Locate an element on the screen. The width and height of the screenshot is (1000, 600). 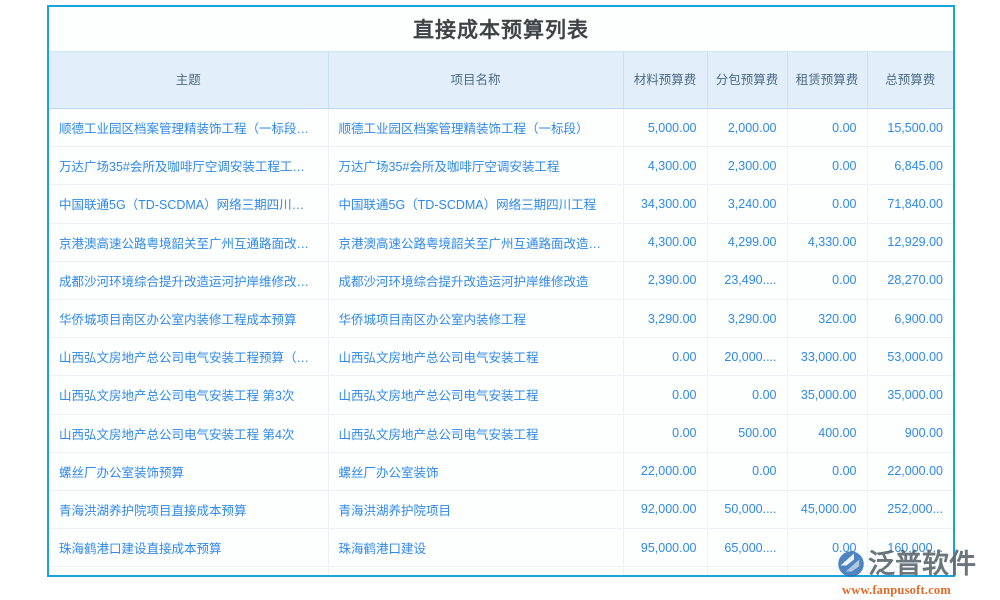
column-header-project: 项目名称 is located at coordinates (476, 80).